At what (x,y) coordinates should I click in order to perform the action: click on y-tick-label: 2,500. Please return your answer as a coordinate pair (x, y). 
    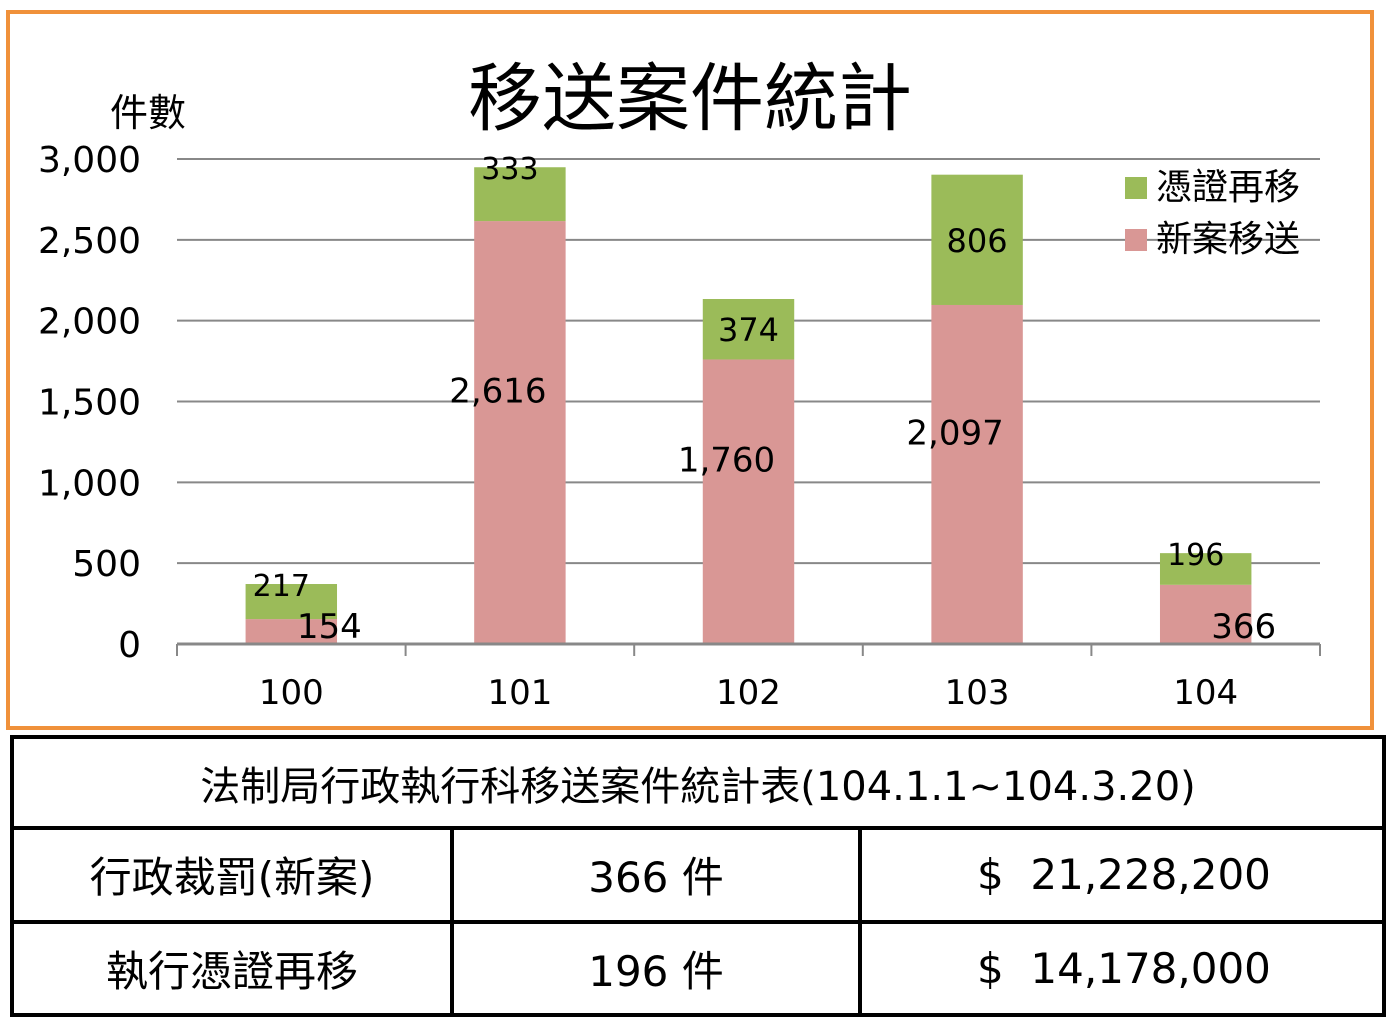
    Looking at the image, I should click on (89, 241).